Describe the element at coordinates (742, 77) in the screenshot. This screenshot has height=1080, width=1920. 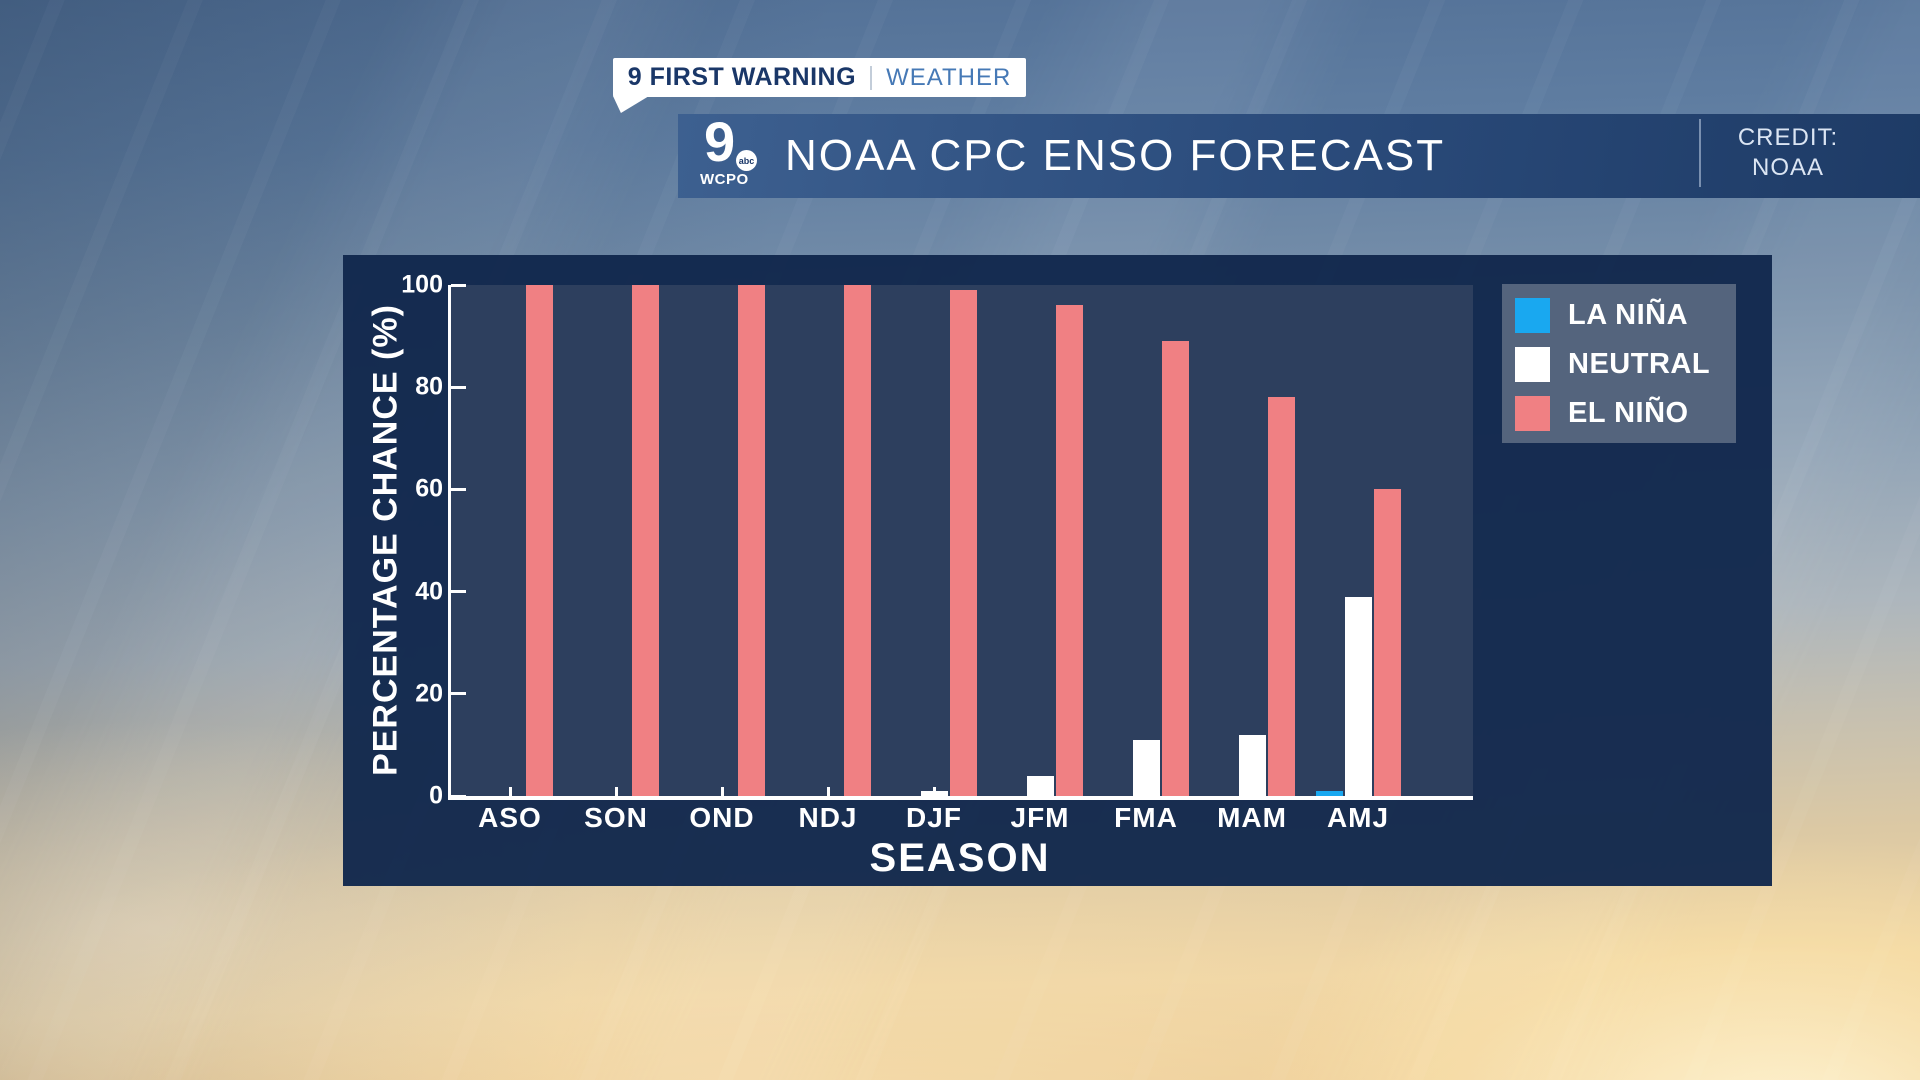
I see `badge-brand-label: 9 FIRST WARNING` at that location.